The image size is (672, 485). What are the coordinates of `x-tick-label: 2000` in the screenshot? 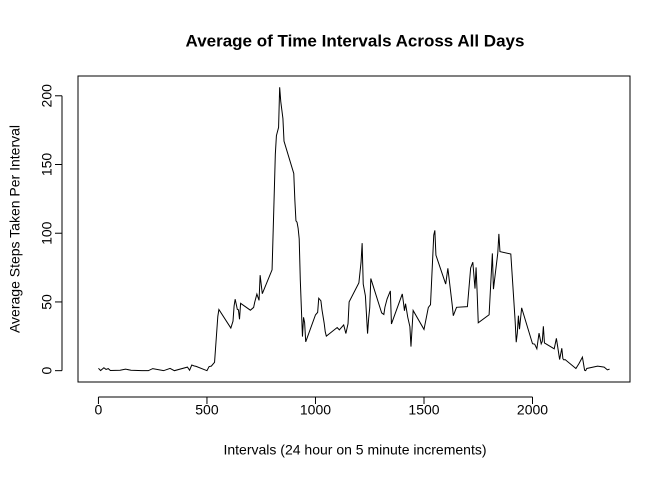 It's located at (532, 410).